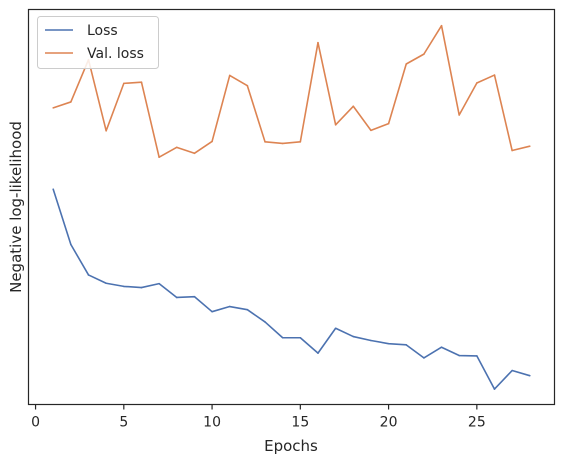 This screenshot has width=563, height=464. What do you see at coordinates (291, 446) in the screenshot?
I see `x-axis-label: Epochs` at bounding box center [291, 446].